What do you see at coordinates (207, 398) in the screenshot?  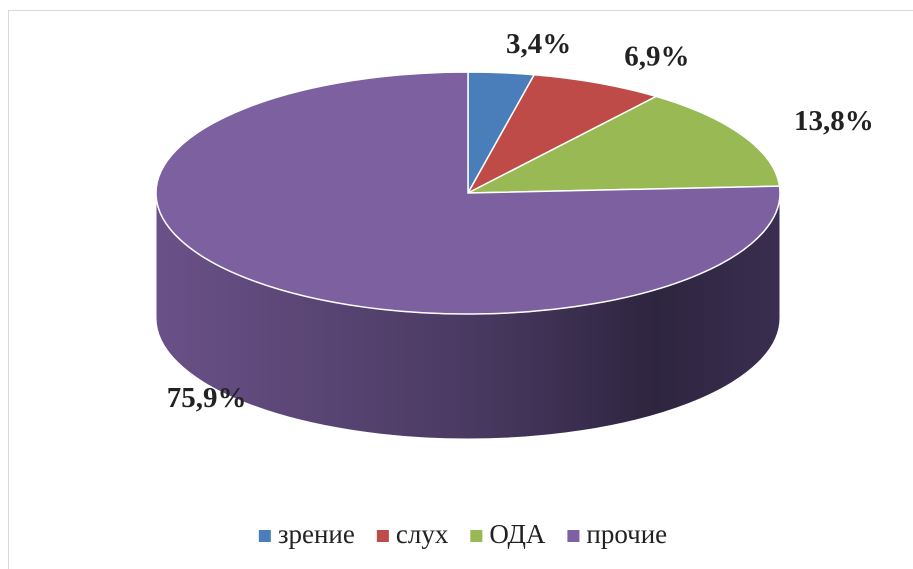 I see `data-label: 75,9%` at bounding box center [207, 398].